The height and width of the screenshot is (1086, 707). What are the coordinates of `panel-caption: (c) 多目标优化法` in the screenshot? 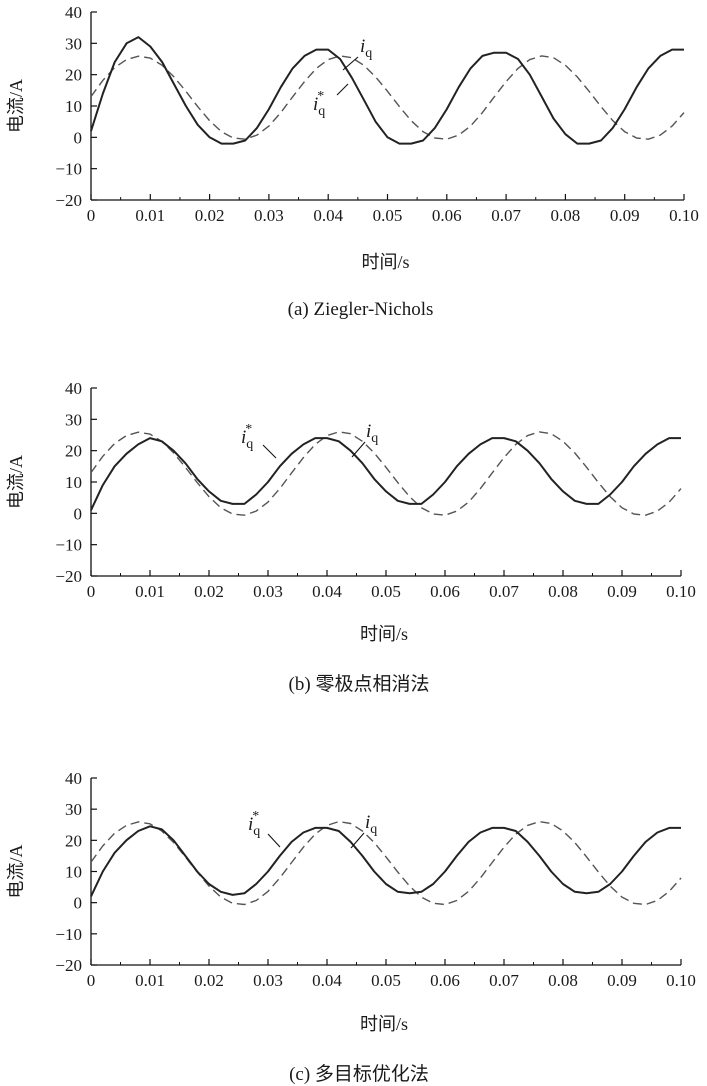 It's located at (359, 1074).